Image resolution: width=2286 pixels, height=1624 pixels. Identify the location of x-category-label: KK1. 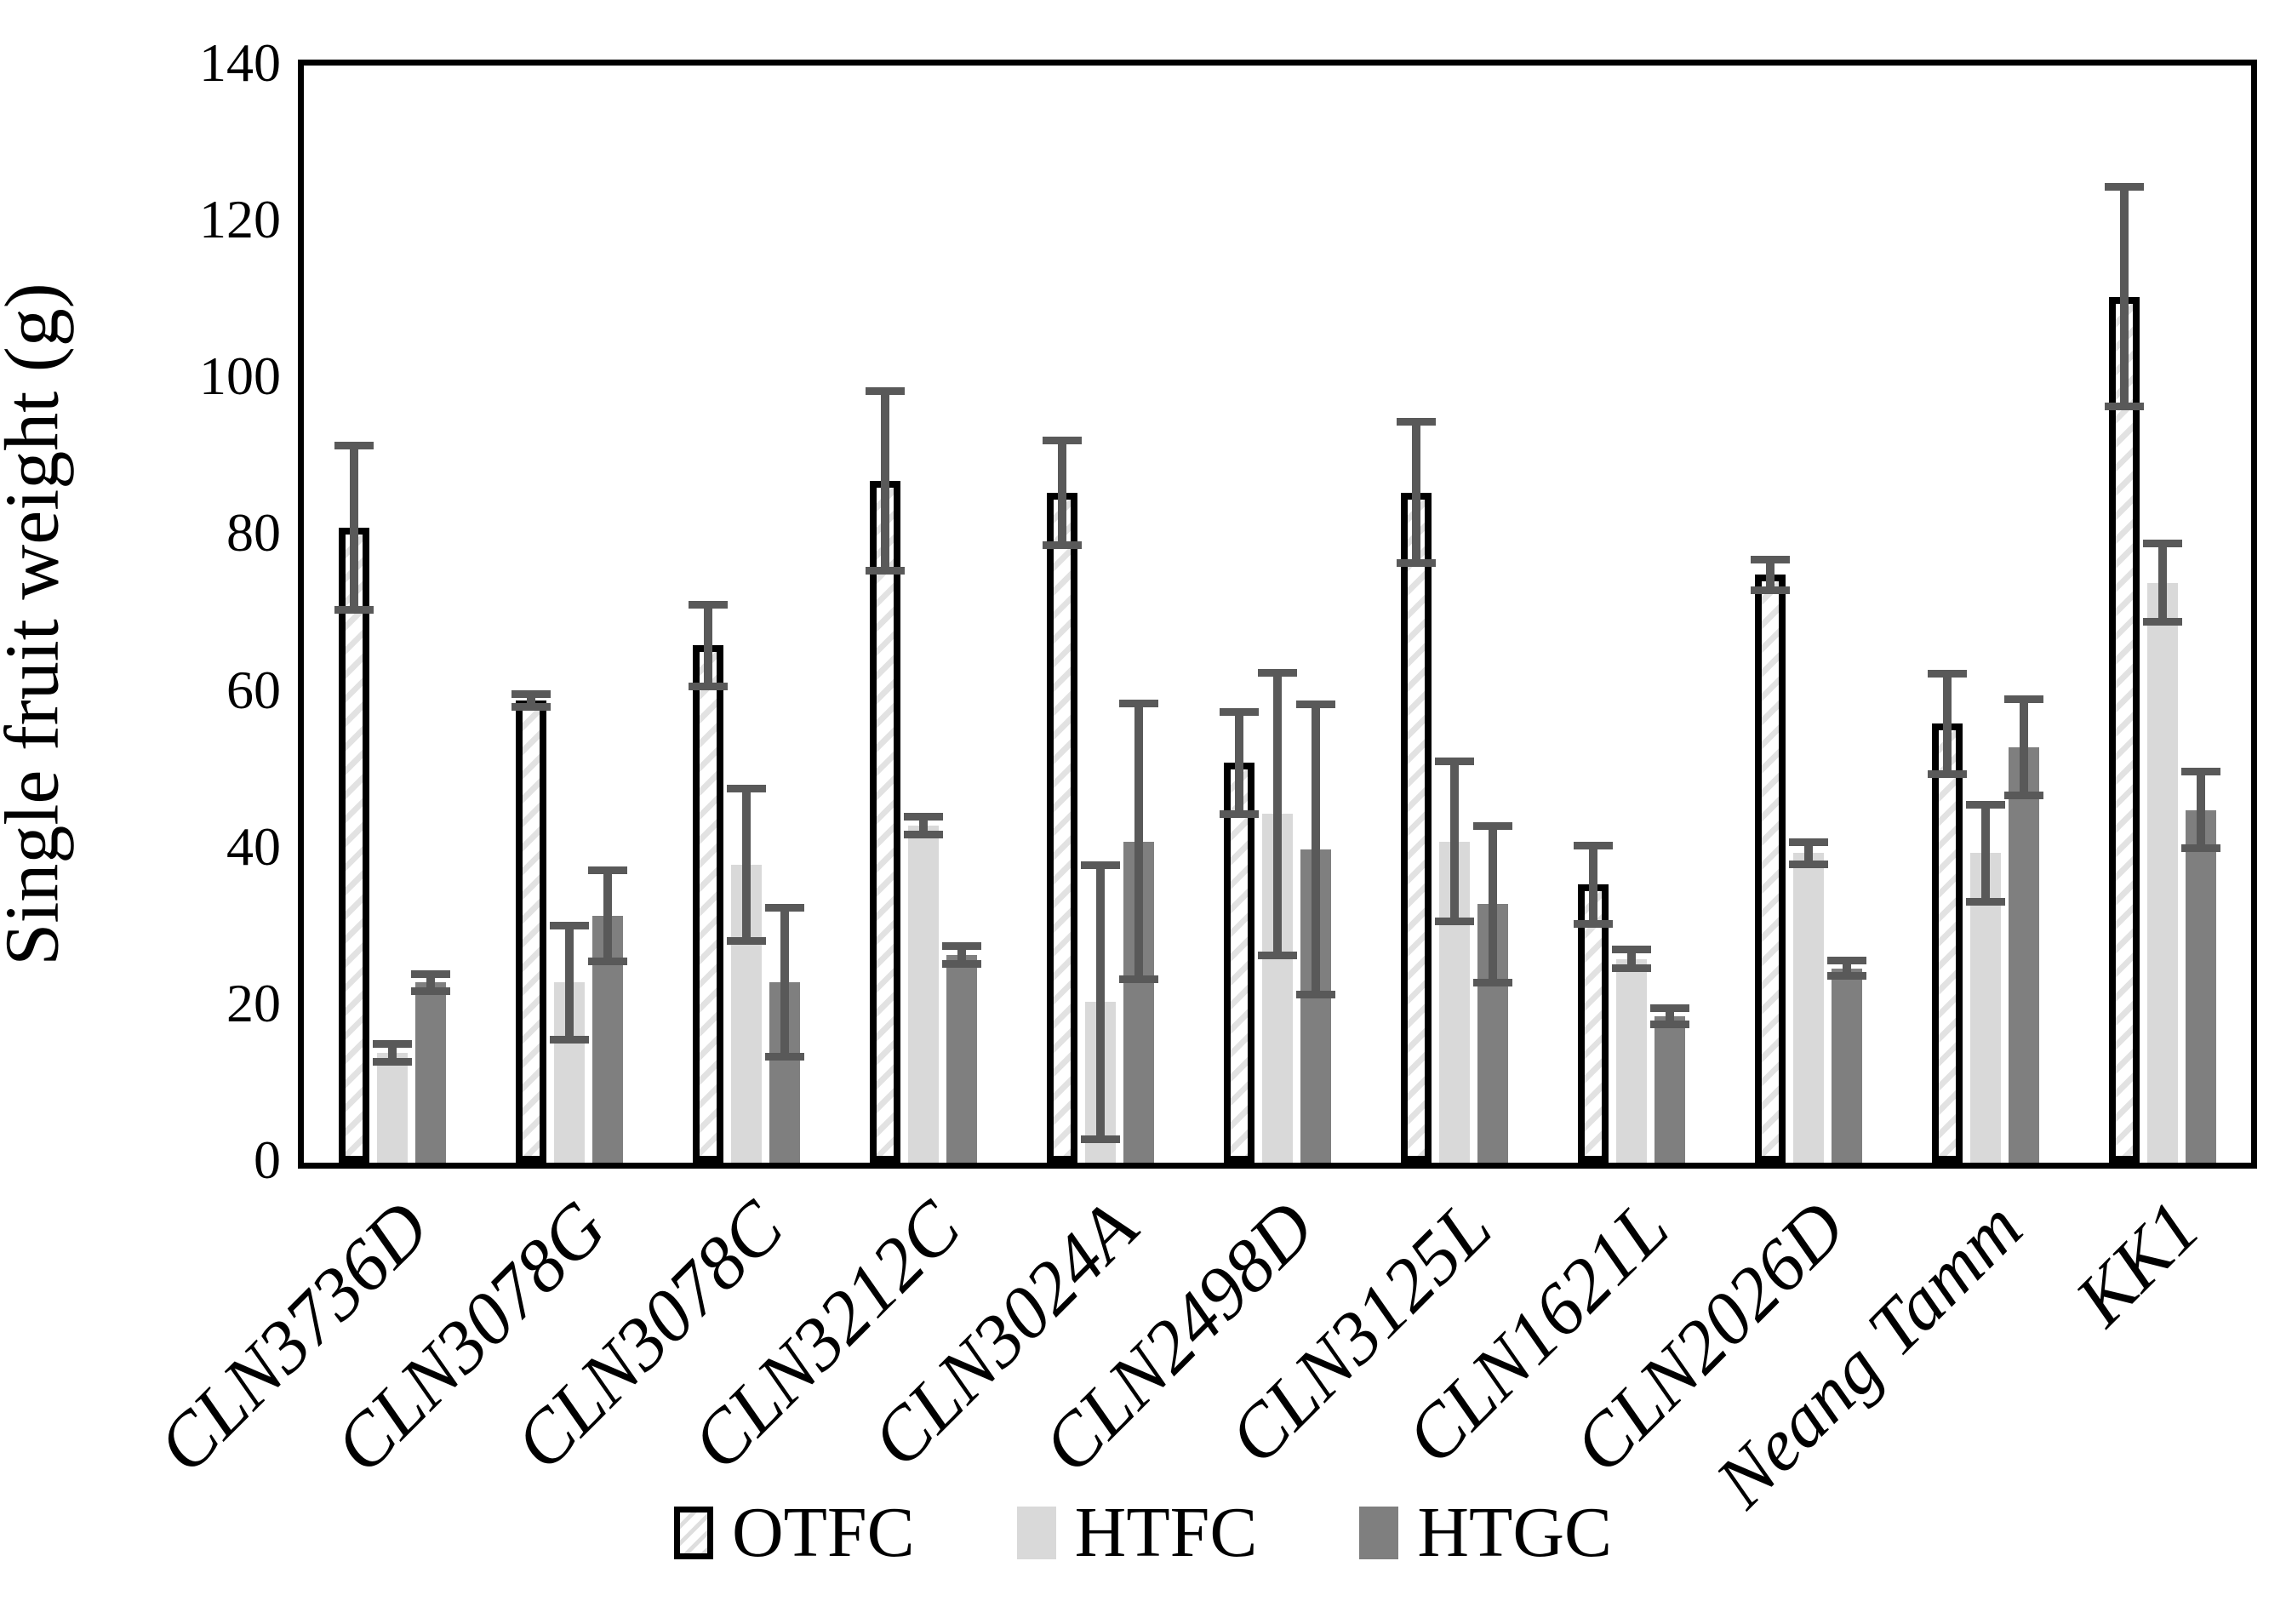
(2138, 1264).